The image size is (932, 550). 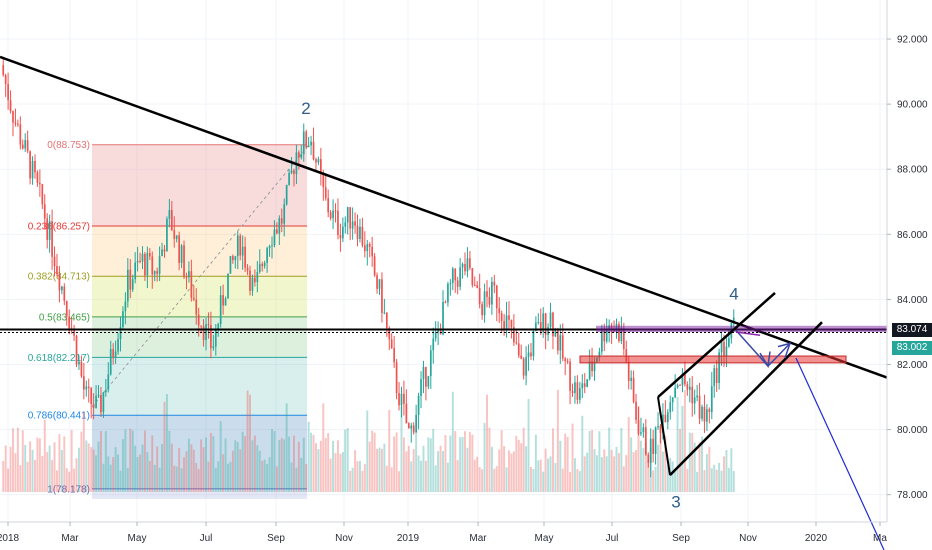 I want to click on time-tick-label: 2018, so click(x=10, y=538).